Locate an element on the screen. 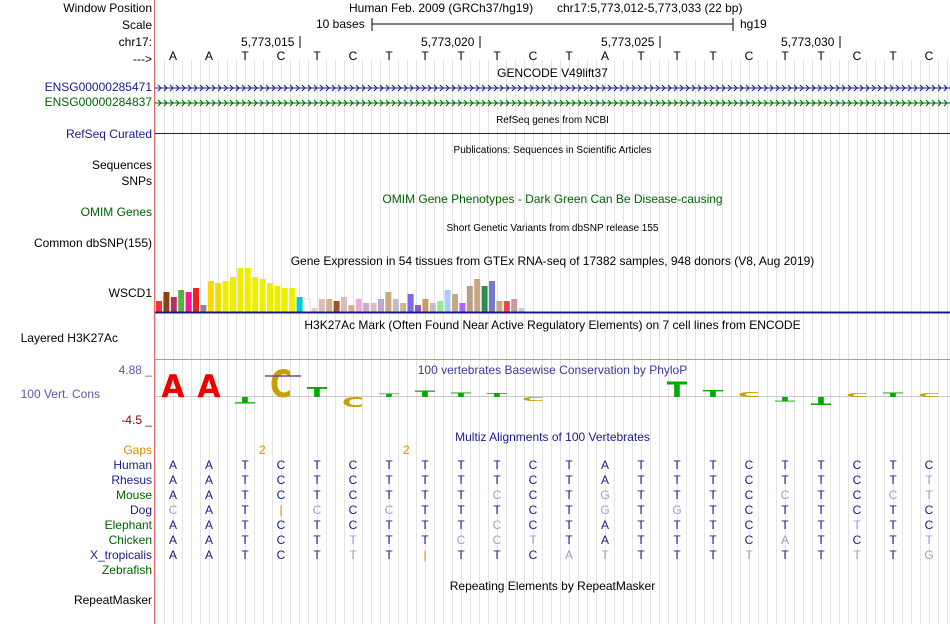 The height and width of the screenshot is (624, 950). layered-h3k27ac-label: Layered H3K27Ac is located at coordinates (69, 338).